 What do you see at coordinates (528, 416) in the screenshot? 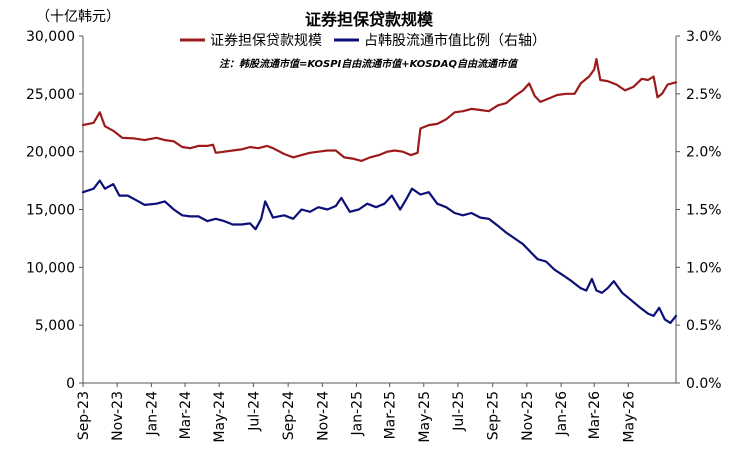
I see `x-tick-label: Nov-25` at bounding box center [528, 416].